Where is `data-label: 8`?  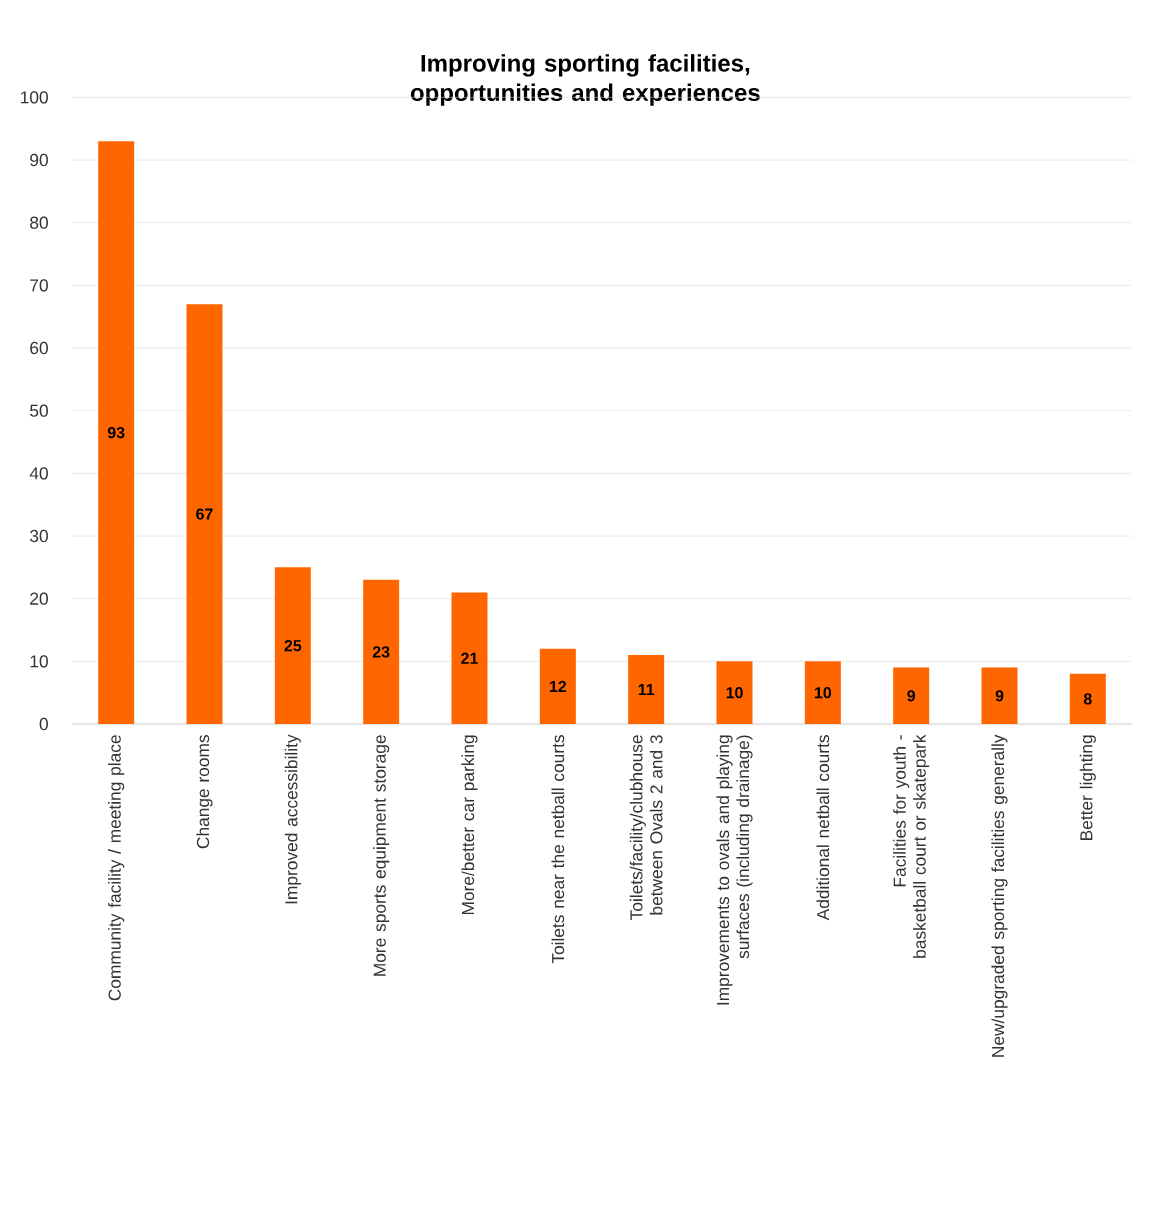 data-label: 8 is located at coordinates (1087, 699).